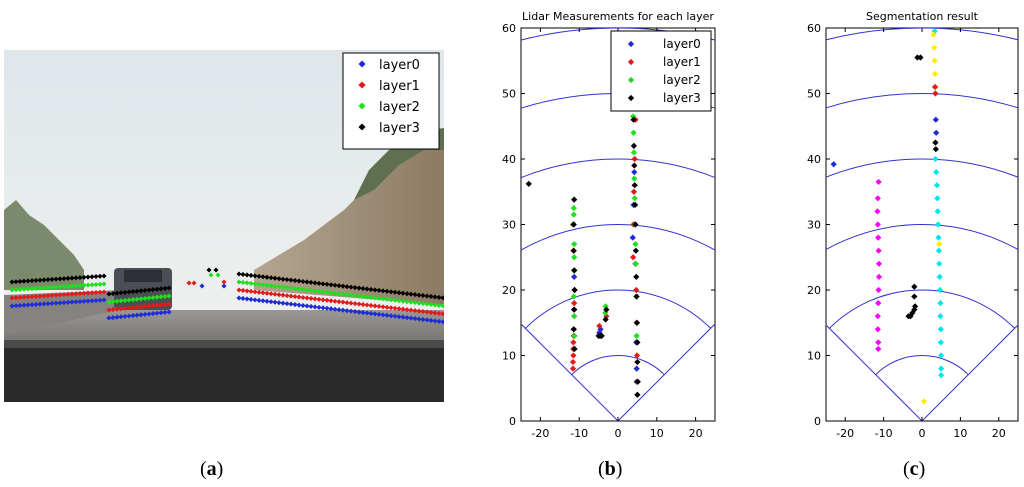 The image size is (1024, 487). What do you see at coordinates (362, 85) in the screenshot?
I see `photo-legend-marker-layer1` at bounding box center [362, 85].